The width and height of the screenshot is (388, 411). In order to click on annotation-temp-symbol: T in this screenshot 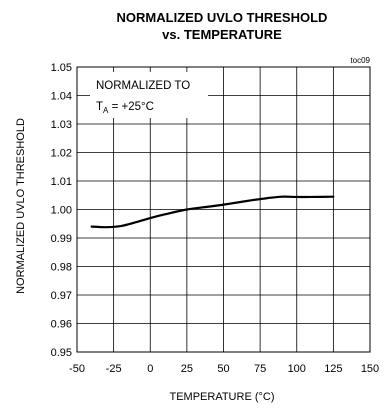, I will do `click(99, 107)`.